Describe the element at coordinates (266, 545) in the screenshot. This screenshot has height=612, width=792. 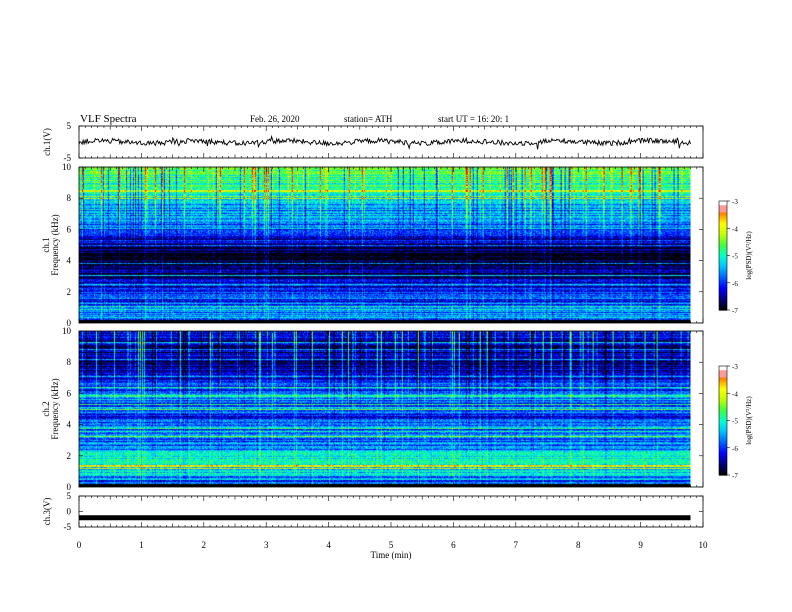
I see `x-tick-label: 3` at that location.